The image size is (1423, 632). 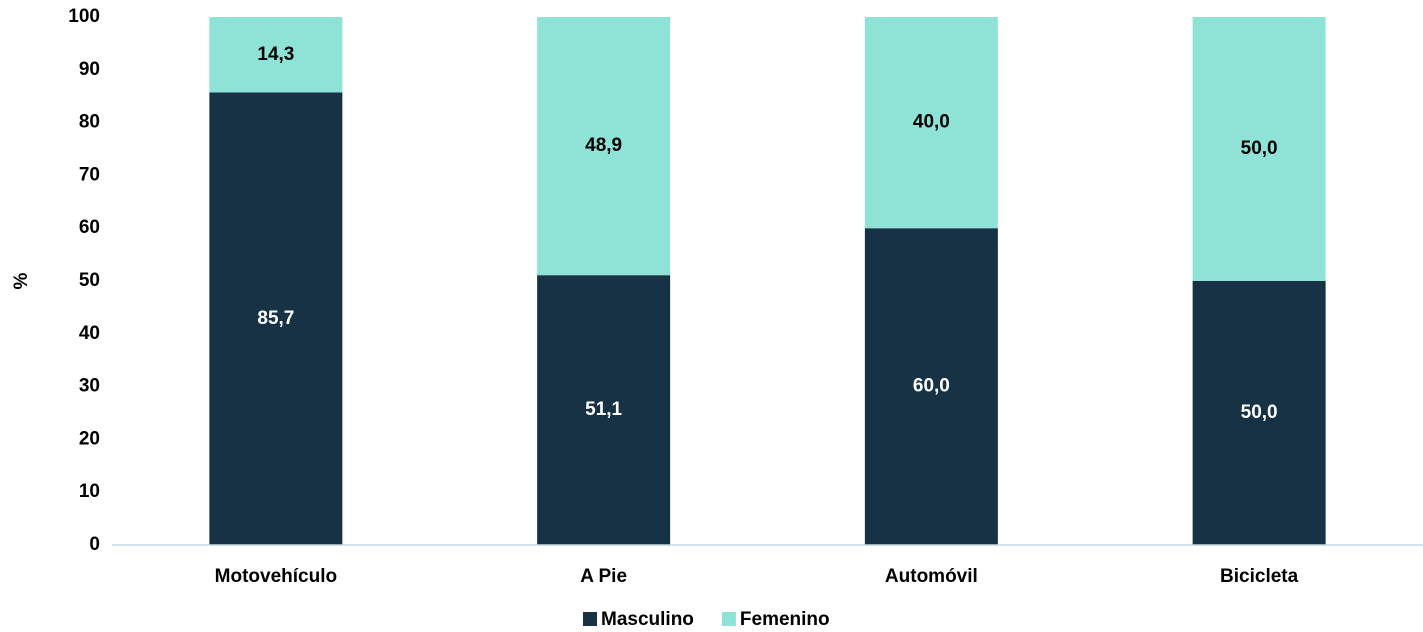 I want to click on y-tick-label: 40, so click(x=89, y=333).